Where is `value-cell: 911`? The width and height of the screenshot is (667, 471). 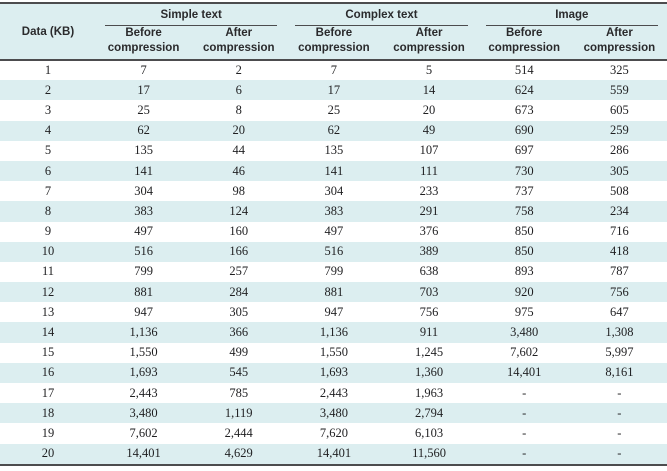 value-cell: 911 is located at coordinates (429, 332).